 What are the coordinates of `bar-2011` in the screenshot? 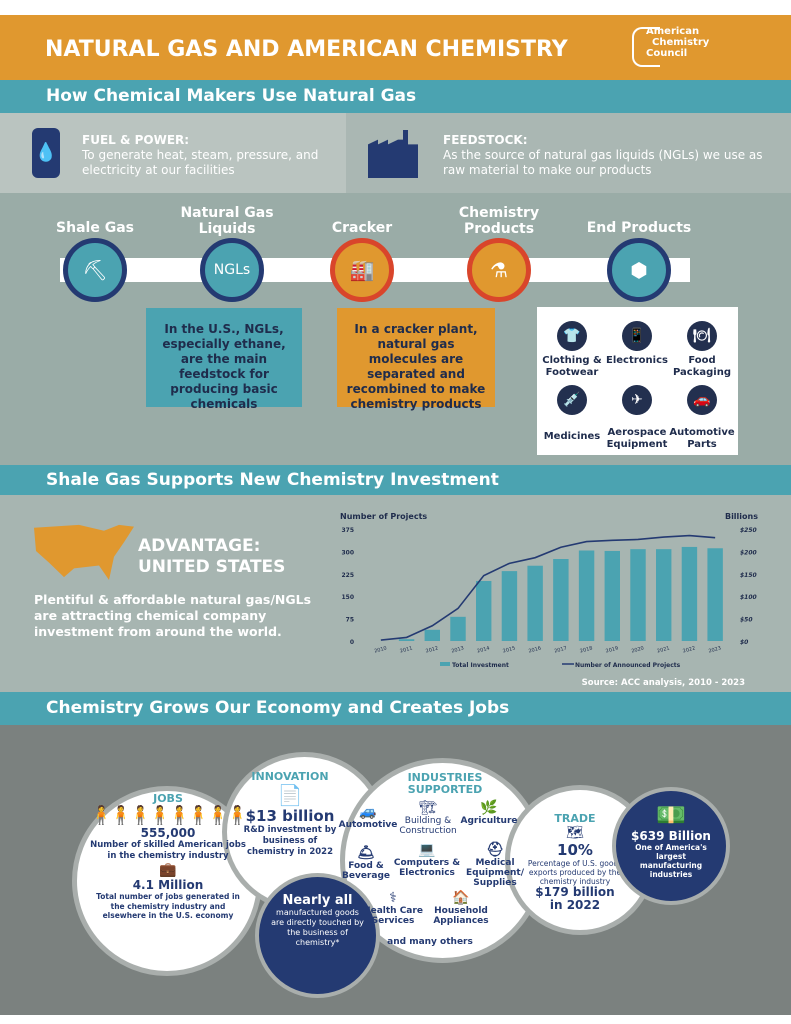 It's located at (406, 640).